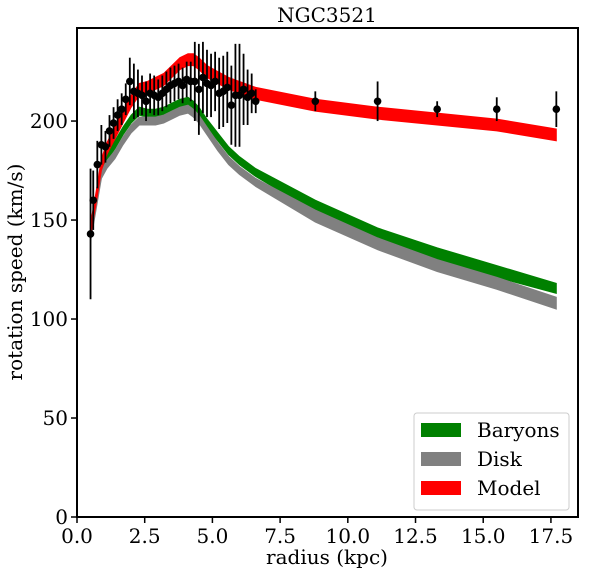 This screenshot has width=589, height=574. I want to click on y-tick-label: 100, so click(49, 319).